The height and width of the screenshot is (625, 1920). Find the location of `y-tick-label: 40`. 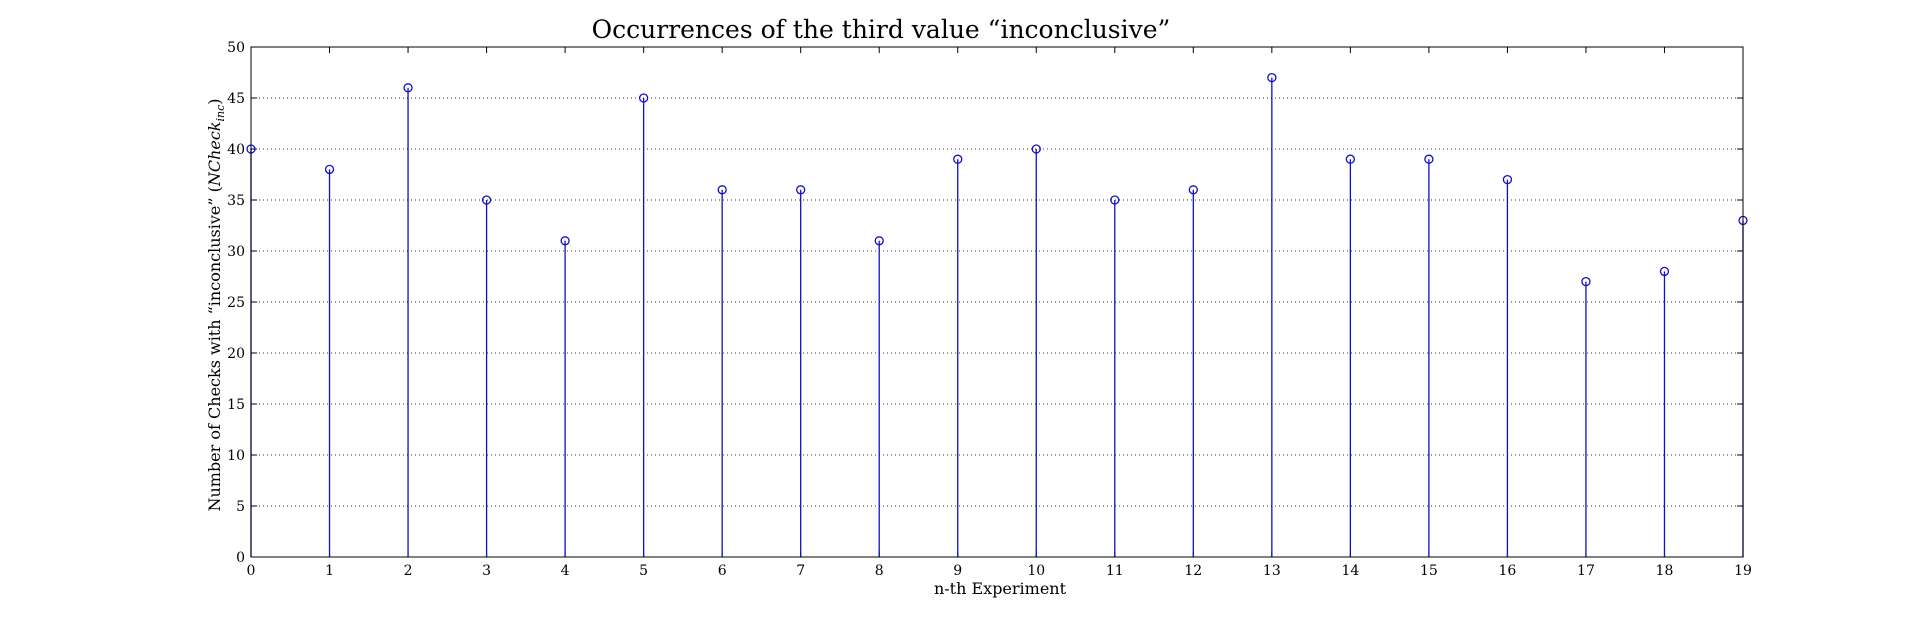

y-tick-label: 40 is located at coordinates (236, 150).